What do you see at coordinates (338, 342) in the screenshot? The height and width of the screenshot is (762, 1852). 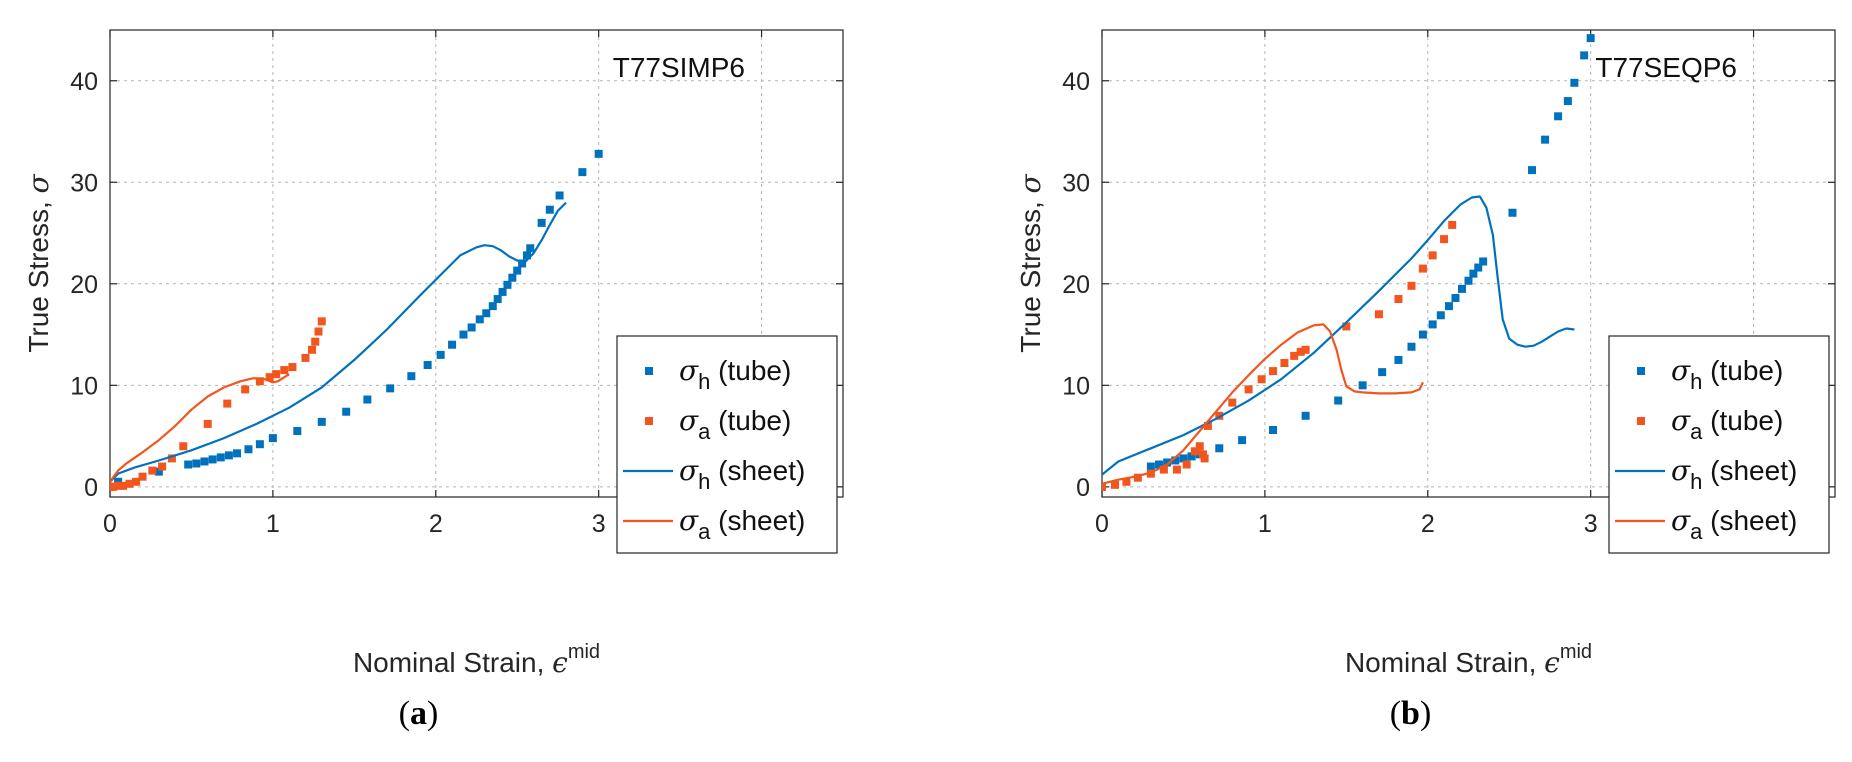 I see `series-h-sheet` at bounding box center [338, 342].